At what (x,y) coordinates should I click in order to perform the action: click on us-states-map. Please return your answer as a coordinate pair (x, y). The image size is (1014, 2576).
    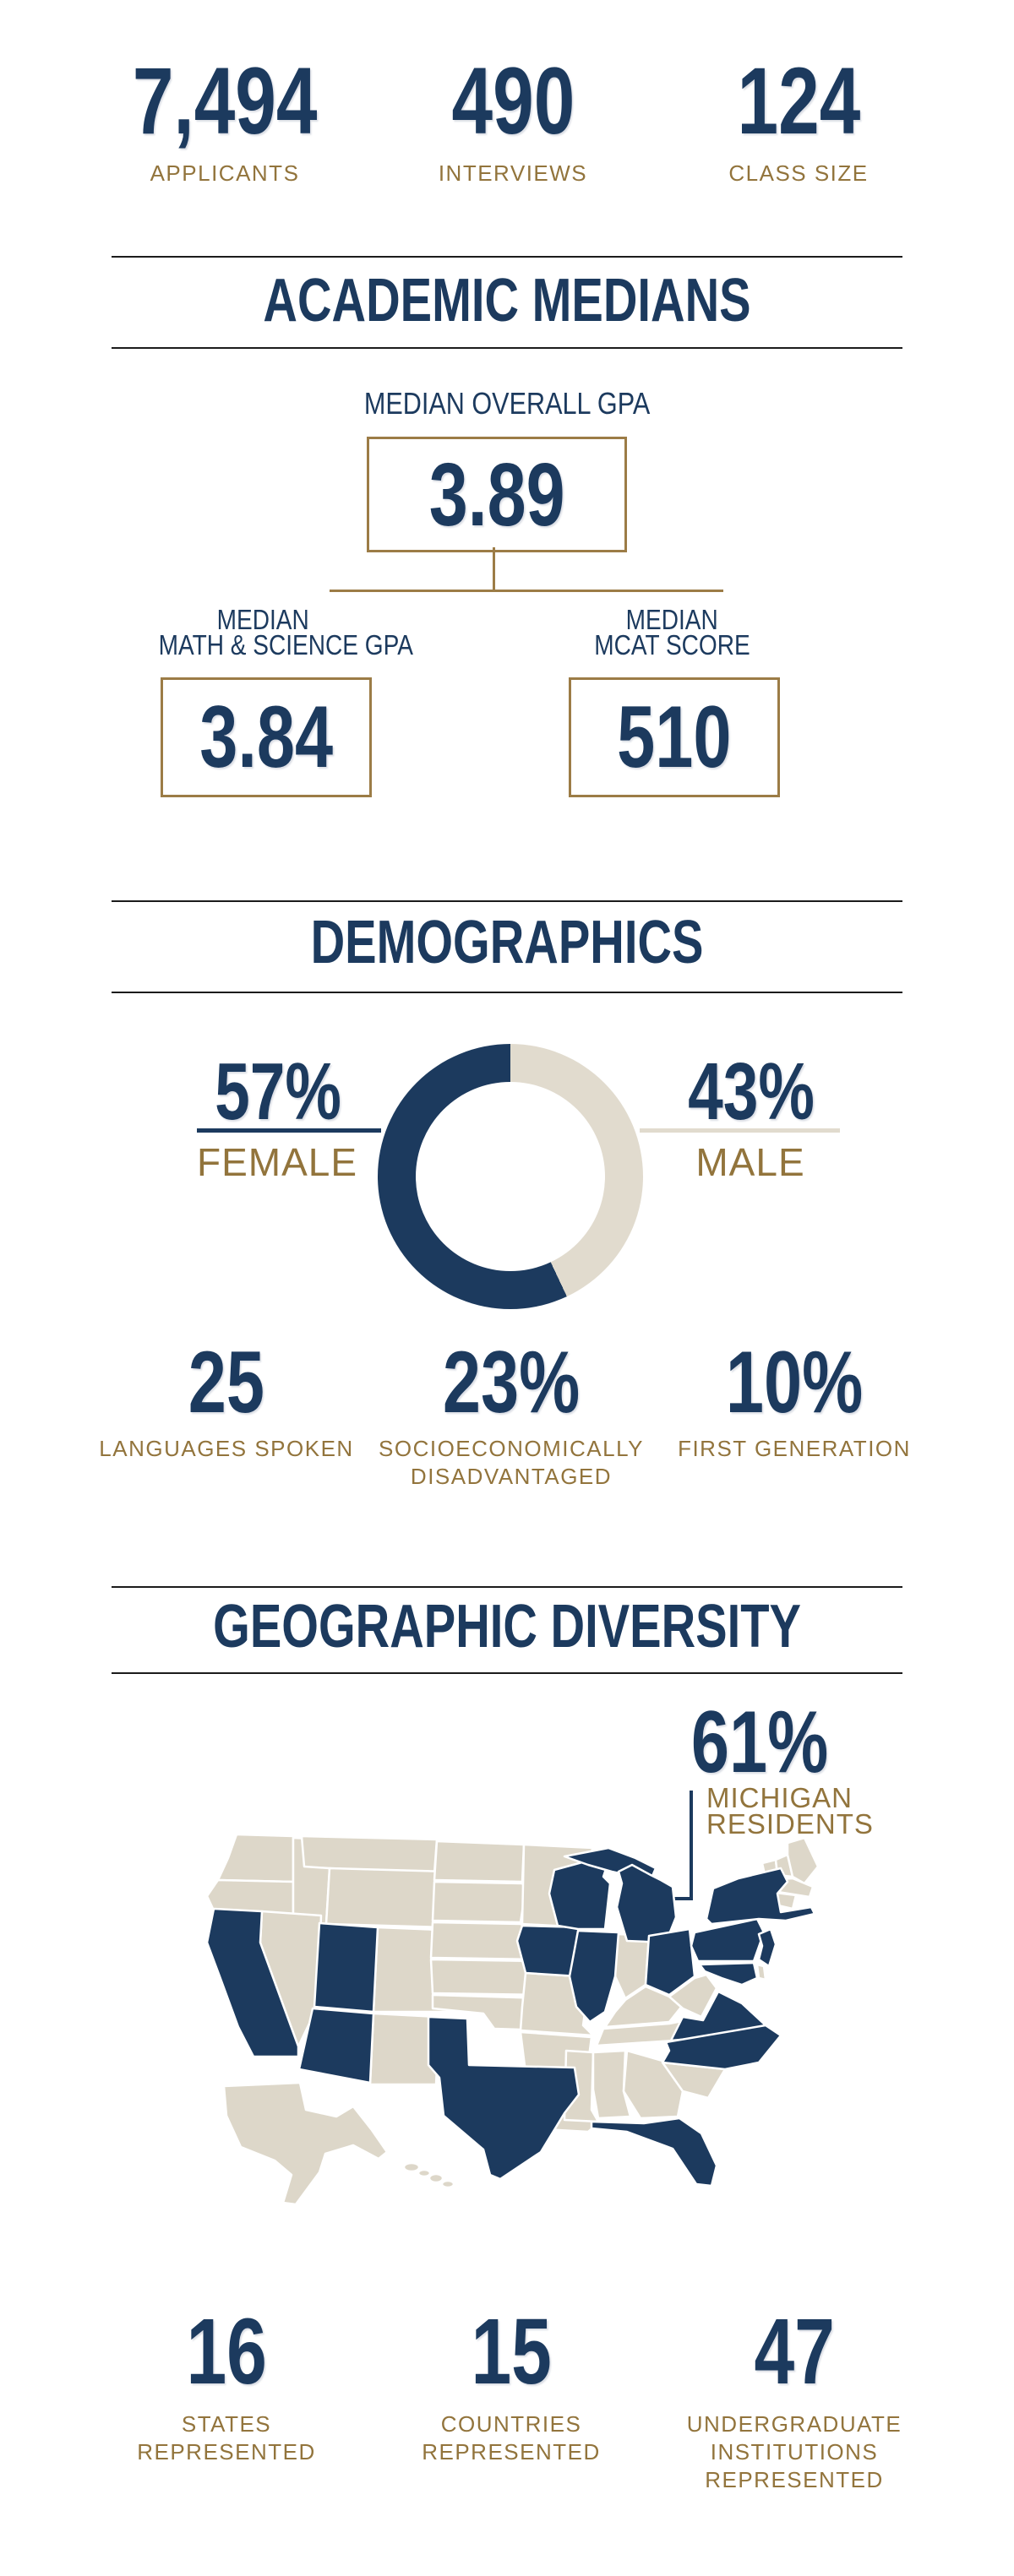
    Looking at the image, I should click on (512, 2019).